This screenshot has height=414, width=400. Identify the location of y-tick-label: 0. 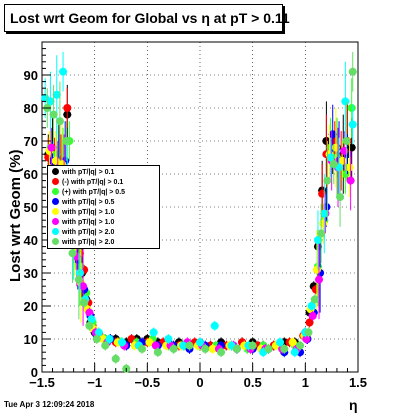
(34, 372).